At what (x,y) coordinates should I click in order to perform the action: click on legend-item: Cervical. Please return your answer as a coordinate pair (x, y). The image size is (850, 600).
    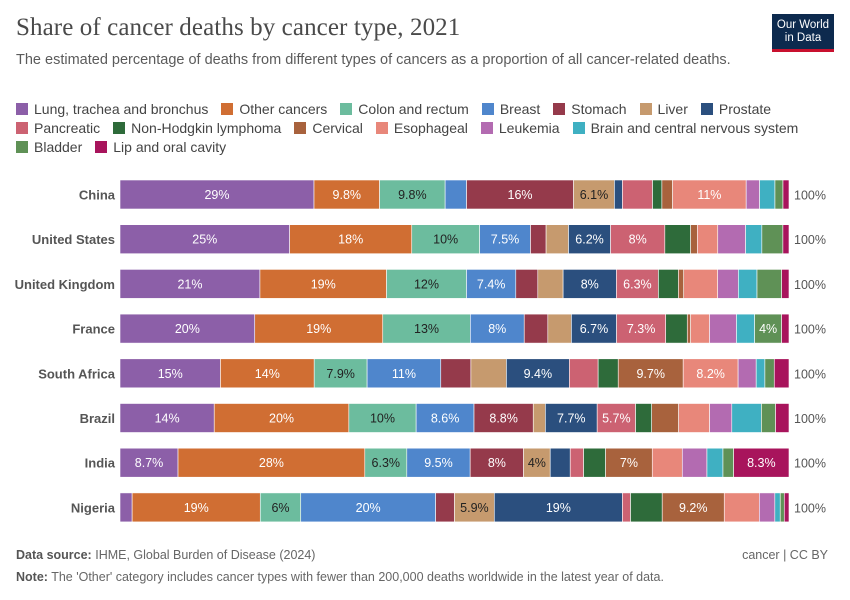
    Looking at the image, I should click on (328, 128).